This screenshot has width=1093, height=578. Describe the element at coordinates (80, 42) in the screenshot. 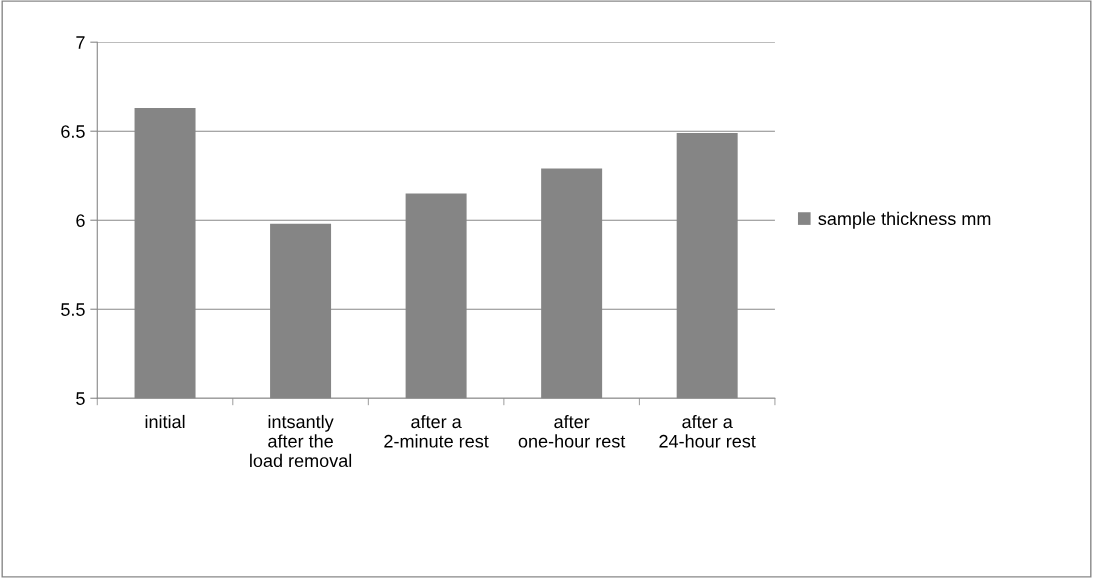

I see `y-tick-label: 7` at that location.